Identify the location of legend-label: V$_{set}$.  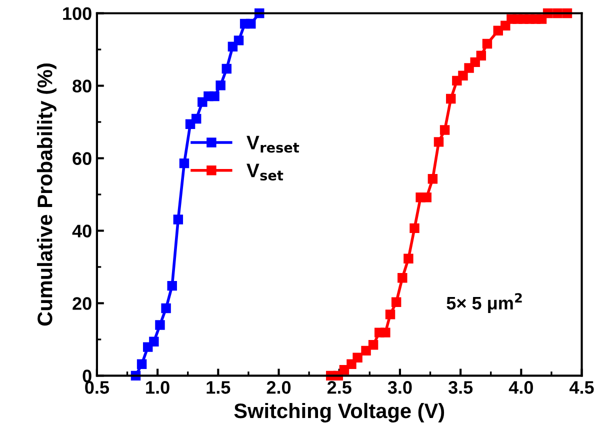
(265, 172).